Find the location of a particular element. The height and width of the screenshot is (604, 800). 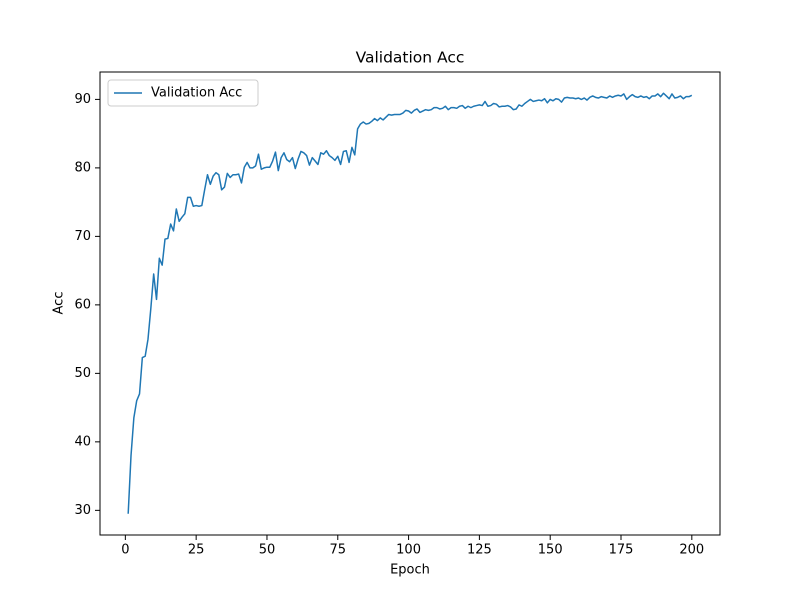

y-tick-label: 60 is located at coordinates (82, 304).